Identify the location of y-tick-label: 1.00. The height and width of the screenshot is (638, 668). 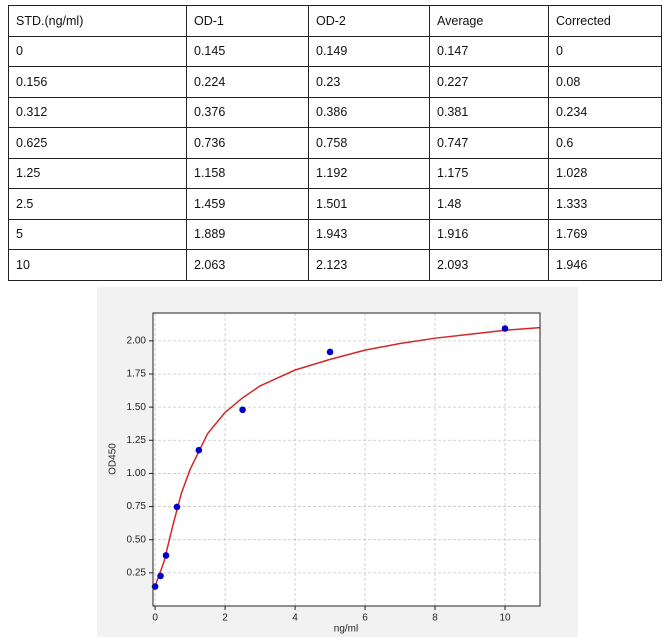
(137, 473).